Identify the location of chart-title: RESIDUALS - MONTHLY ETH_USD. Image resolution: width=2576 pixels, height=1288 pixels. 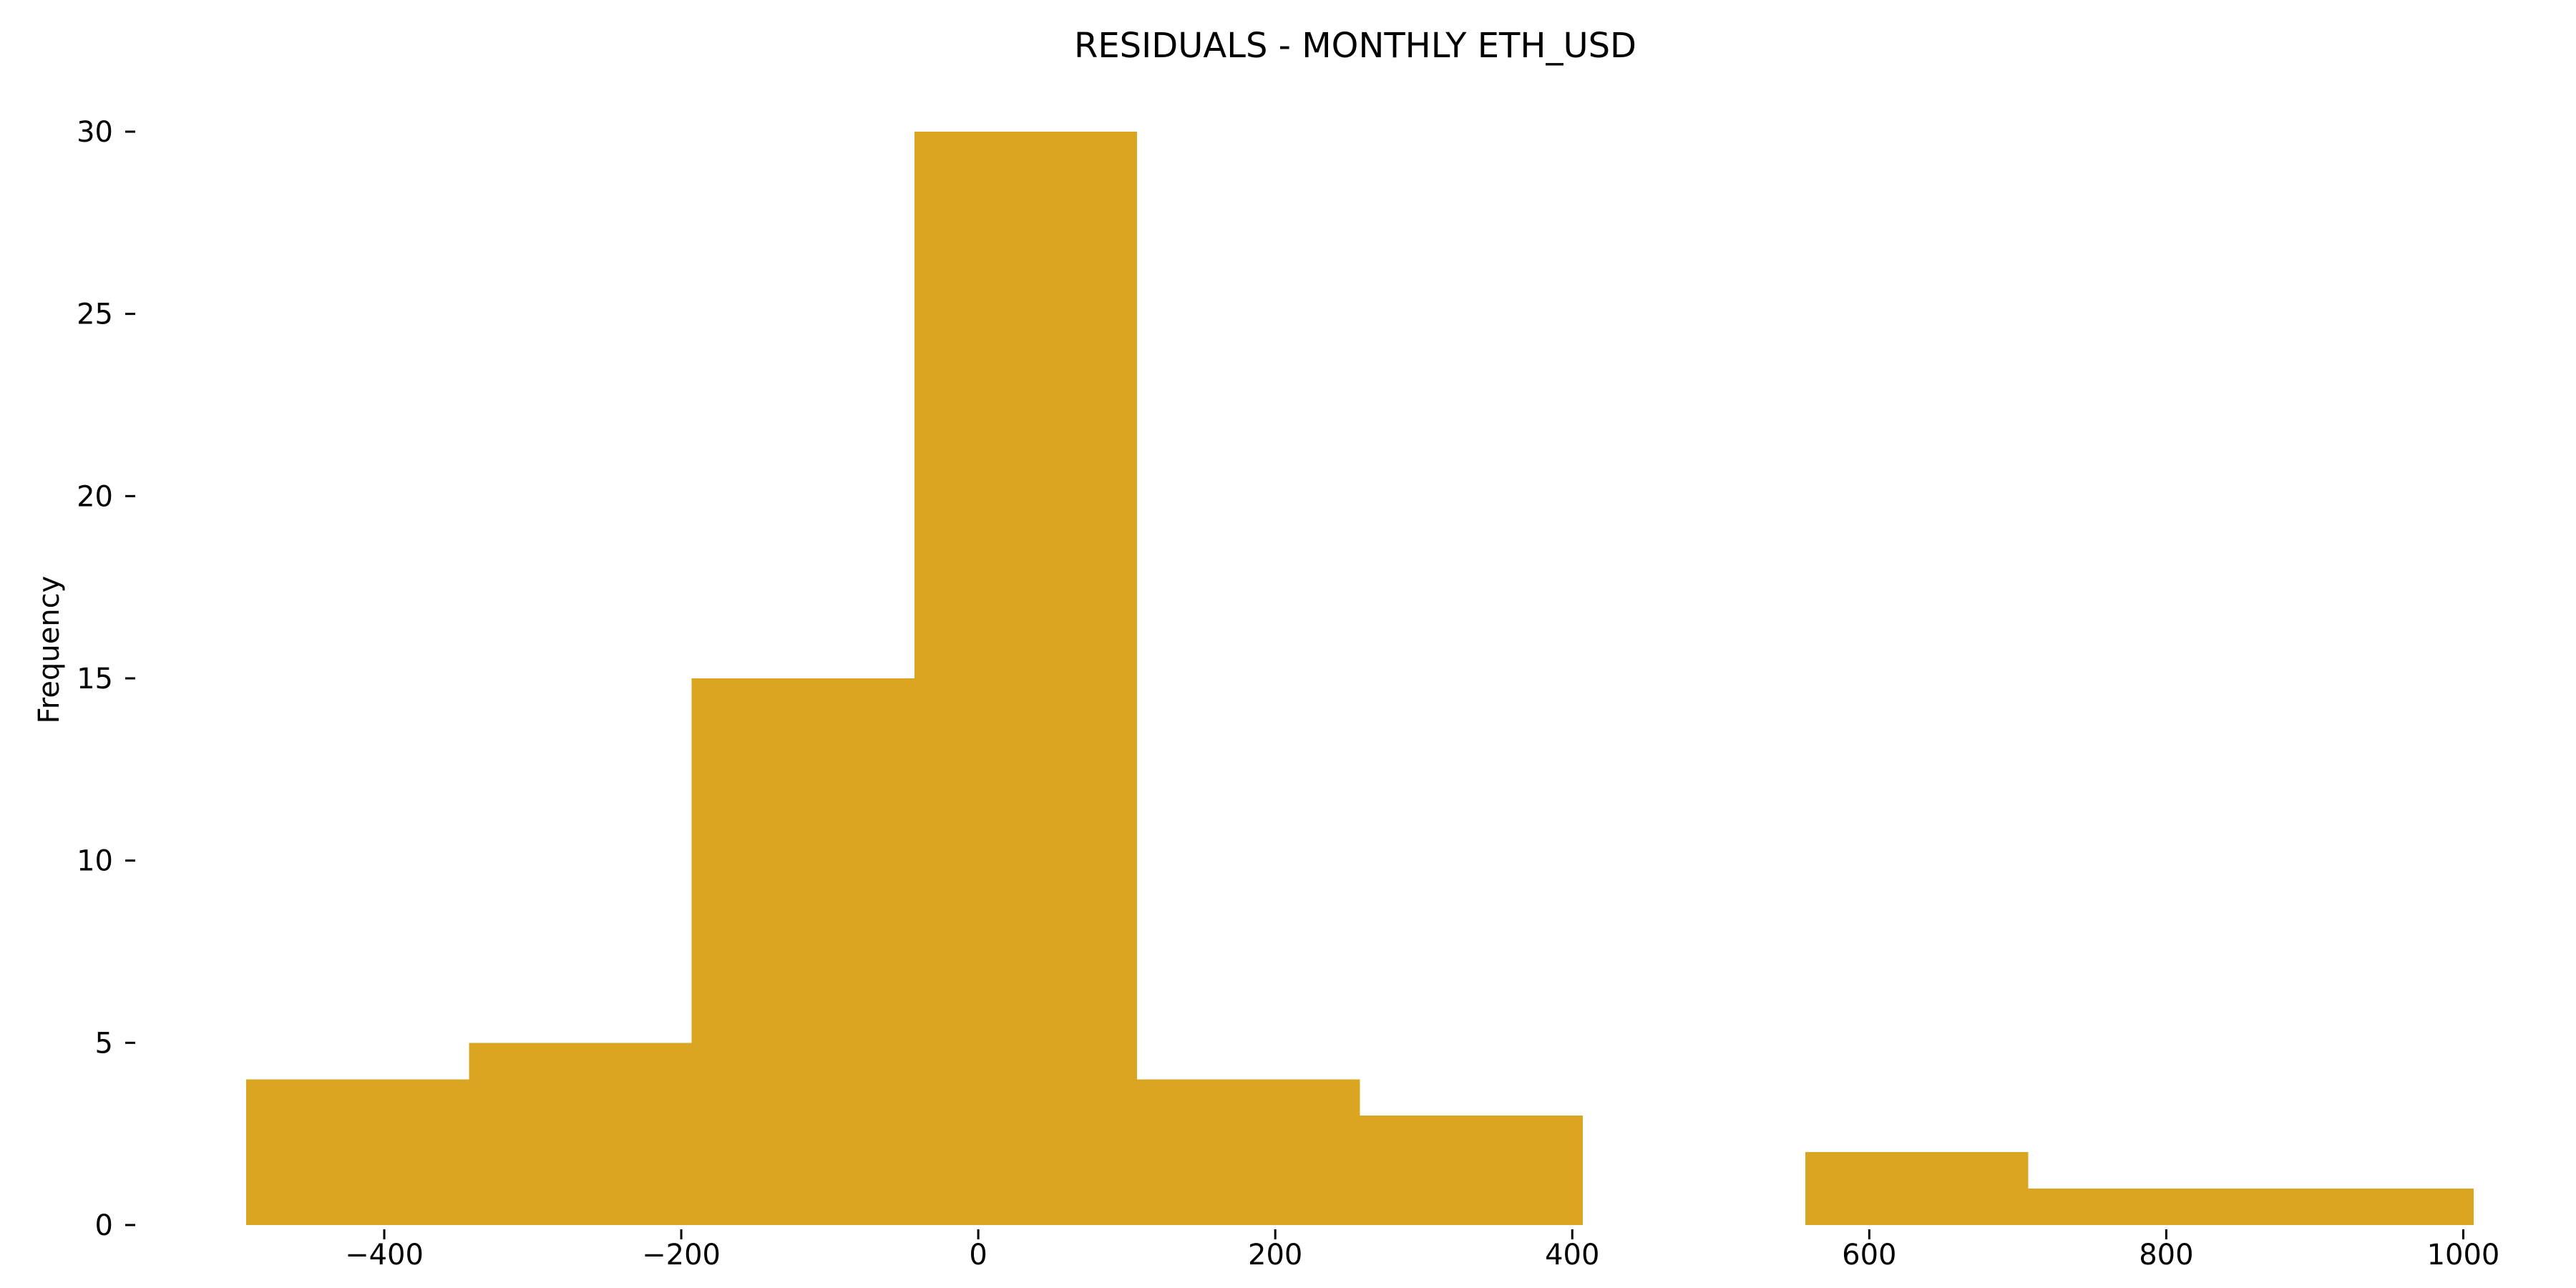
(1355, 46).